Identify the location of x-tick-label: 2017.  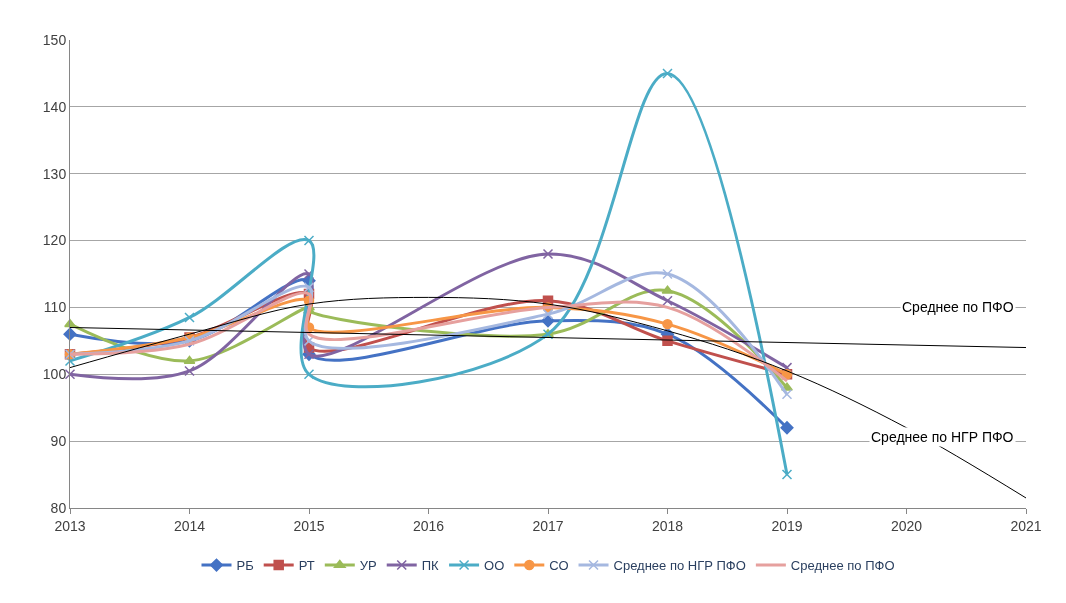
(548, 525).